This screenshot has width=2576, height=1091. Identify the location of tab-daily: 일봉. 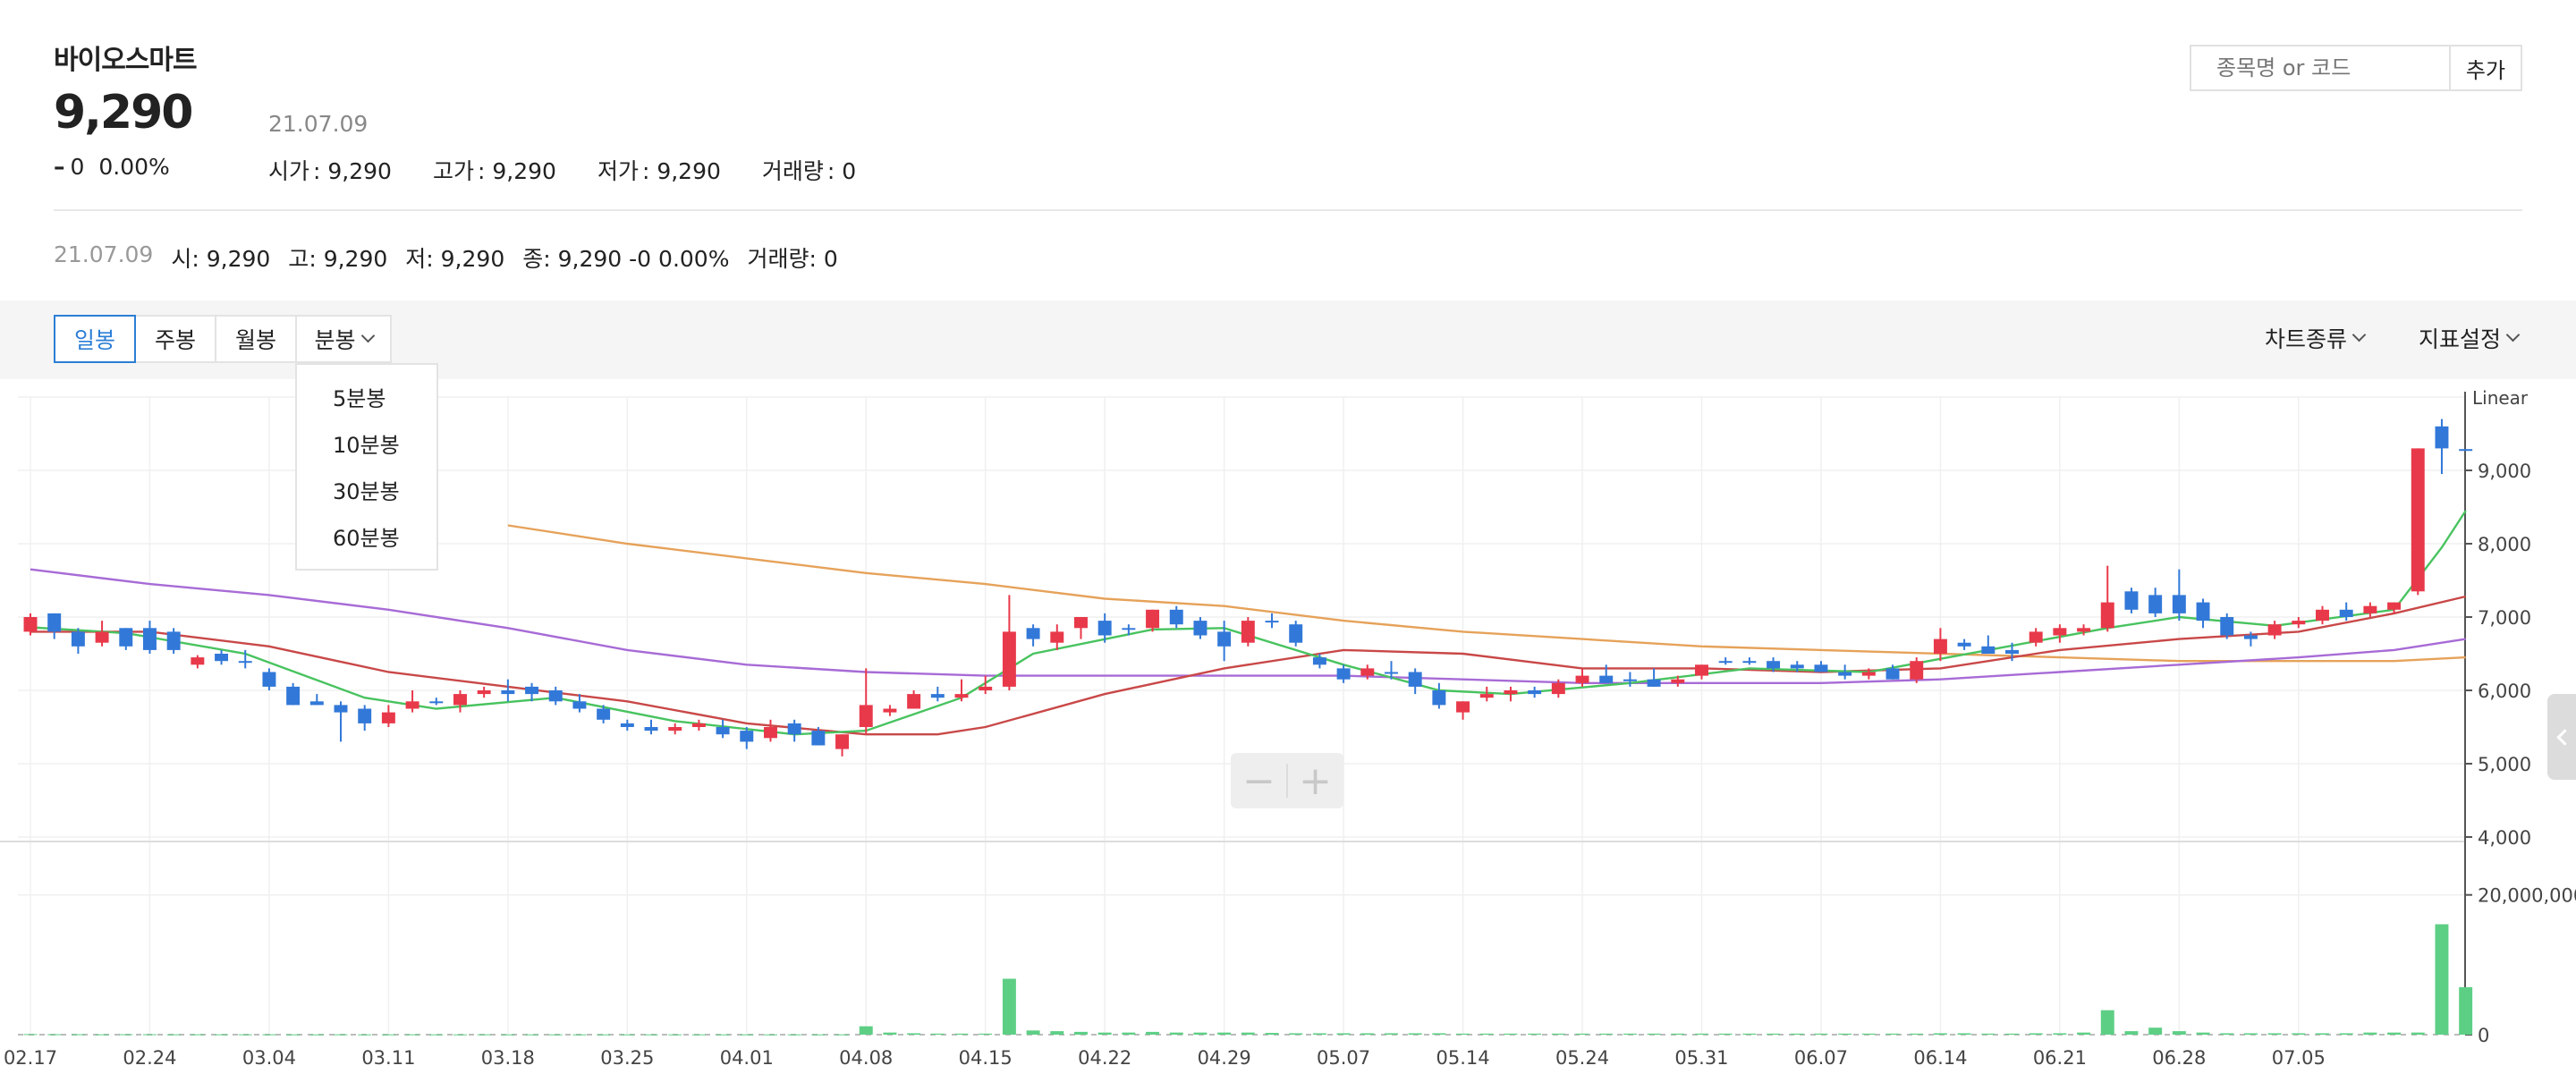
(95, 339).